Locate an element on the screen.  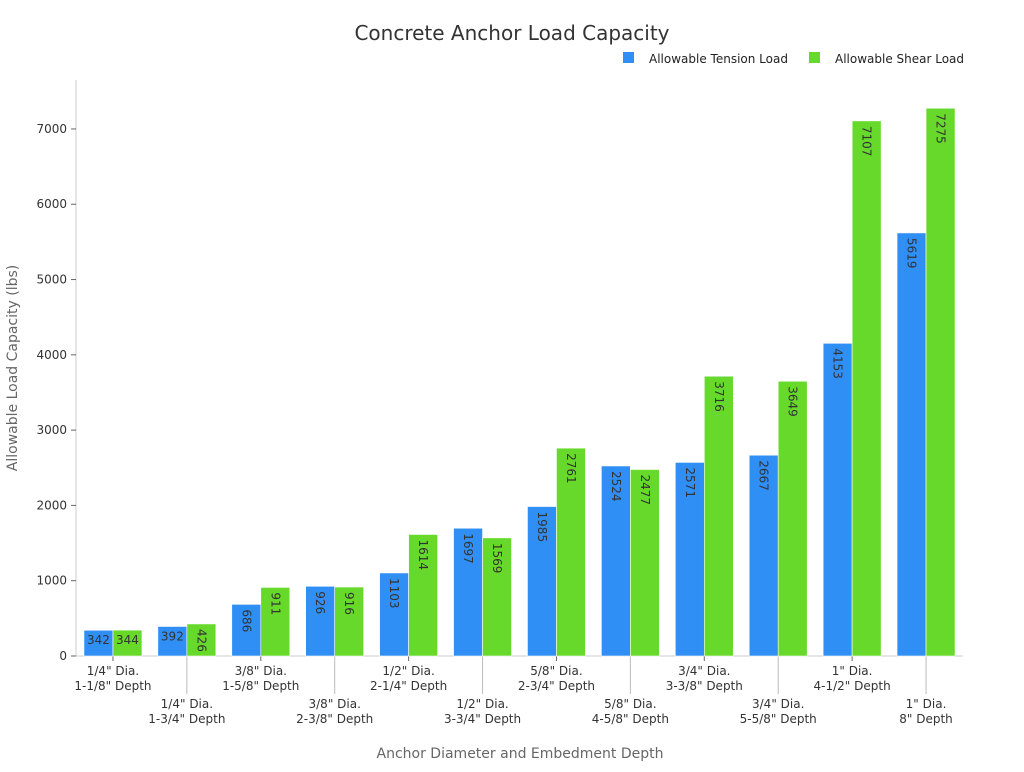
bar-value-label: 1697 is located at coordinates (468, 548).